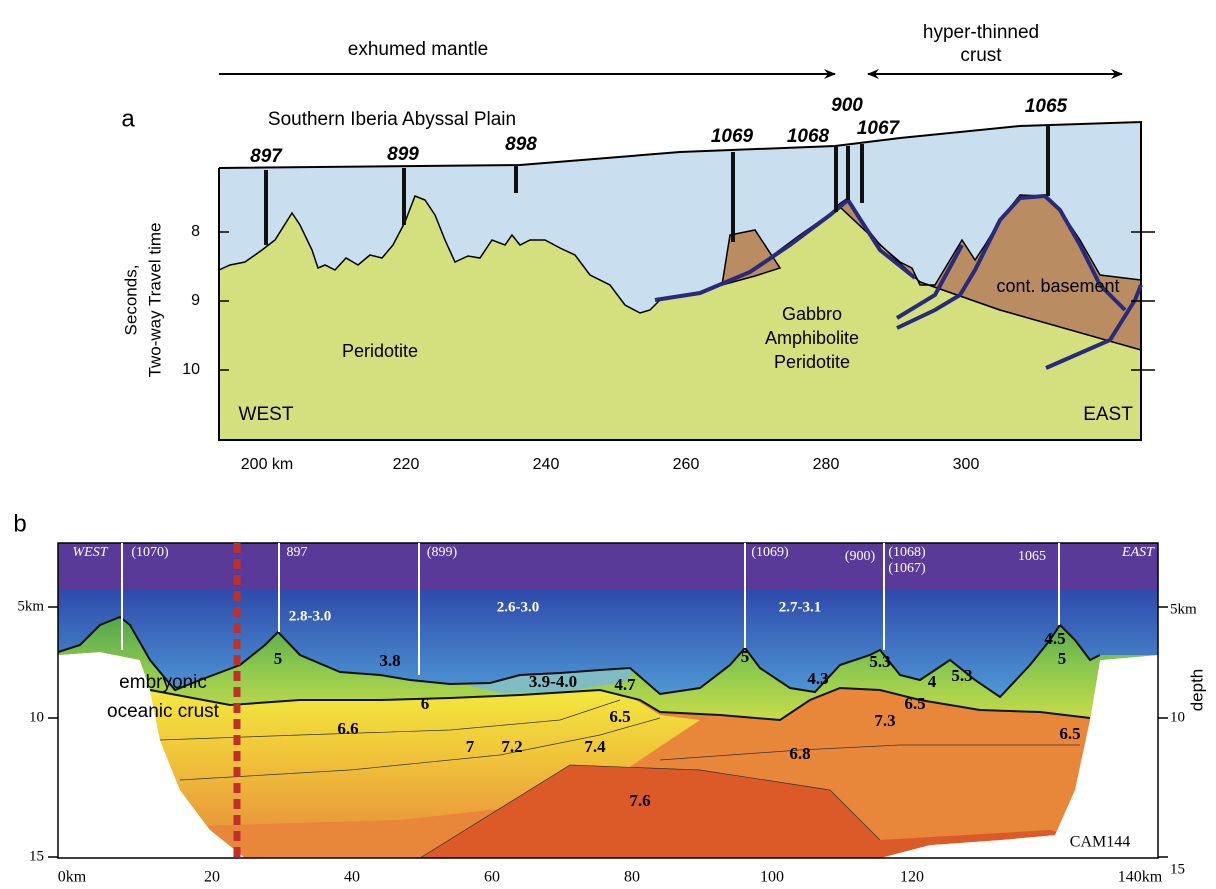 The width and height of the screenshot is (1216, 889). Describe the element at coordinates (380, 351) in the screenshot. I see `rock-label: Peridotite` at that location.